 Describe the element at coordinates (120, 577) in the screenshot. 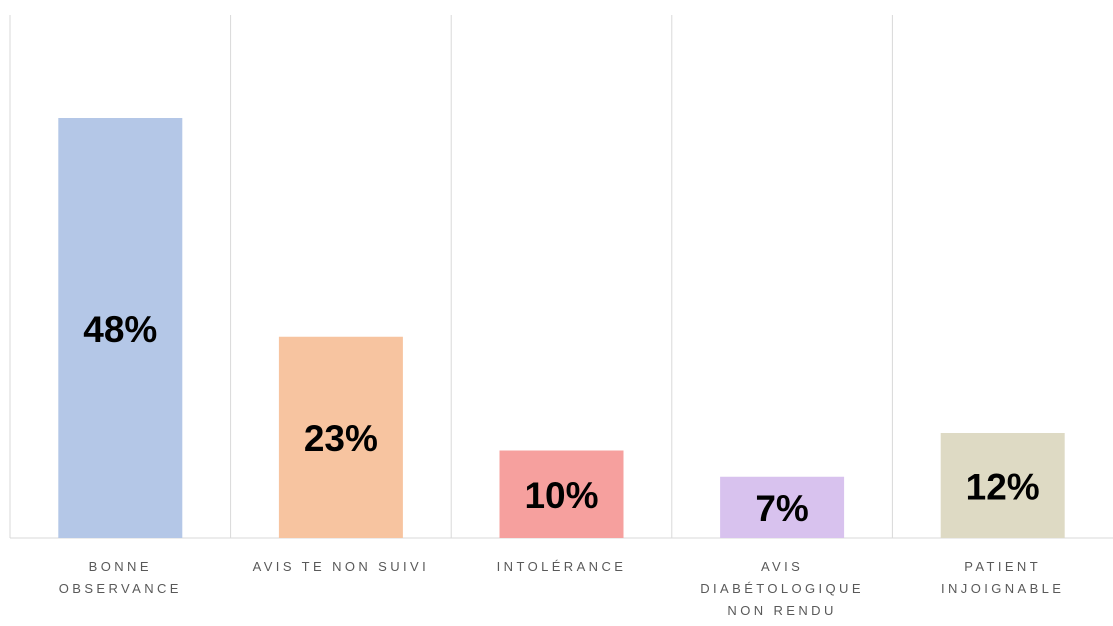

I see `x-tick-label: BONNE OBSERVANCE` at that location.